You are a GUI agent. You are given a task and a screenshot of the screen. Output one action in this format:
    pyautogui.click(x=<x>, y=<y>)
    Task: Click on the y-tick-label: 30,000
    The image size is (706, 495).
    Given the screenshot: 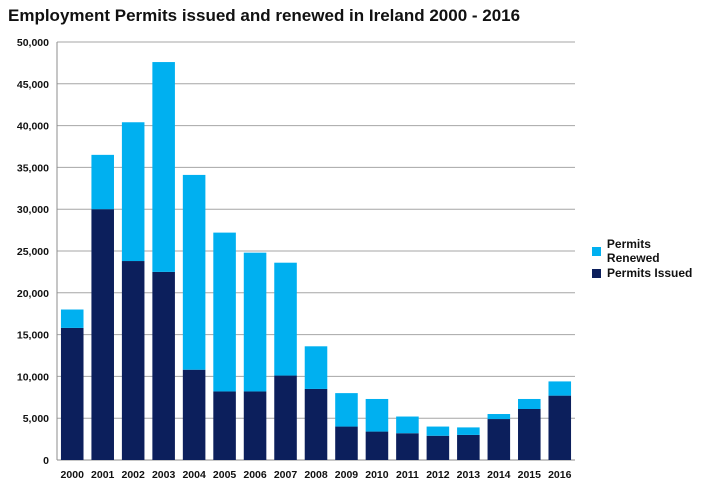 What is the action you would take?
    pyautogui.click(x=33, y=210)
    